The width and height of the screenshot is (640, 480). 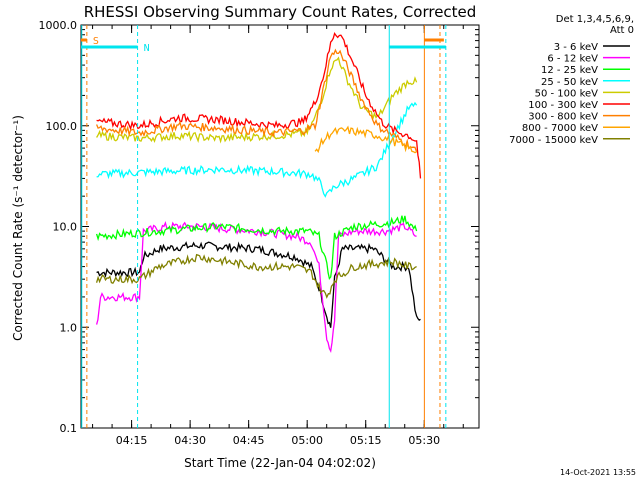 I want to click on y-tick-label: 100.0, so click(x=62, y=126).